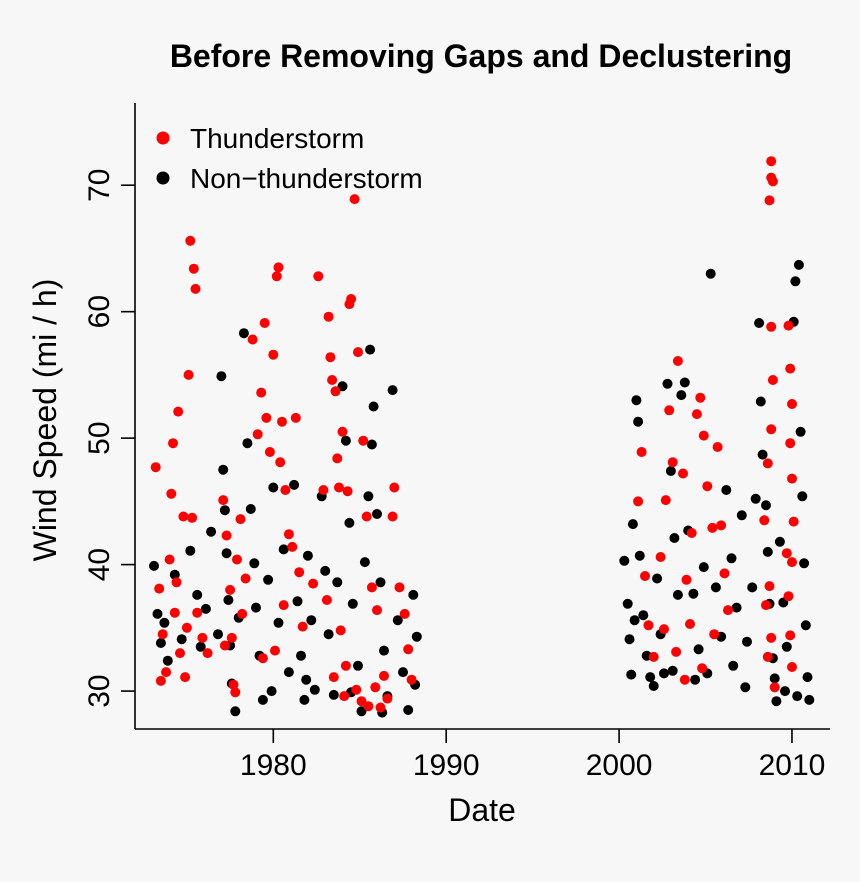  Describe the element at coordinates (277, 138) in the screenshot. I see `legend-label-thunderstorm: Thunderstorm` at that location.